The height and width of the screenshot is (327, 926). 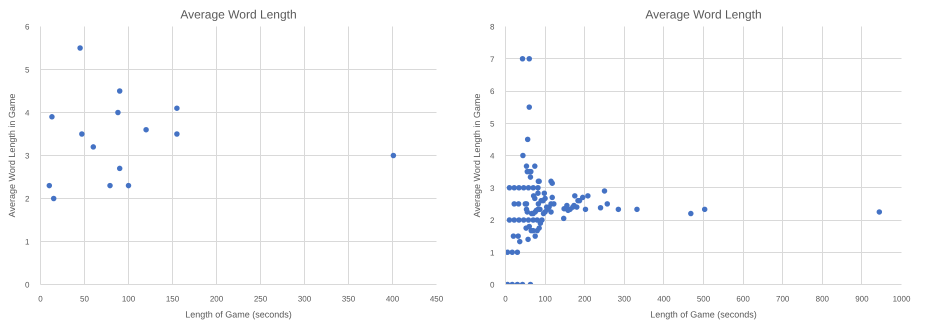 What do you see at coordinates (261, 299) in the screenshot?
I see `x-tick-label: 250` at bounding box center [261, 299].